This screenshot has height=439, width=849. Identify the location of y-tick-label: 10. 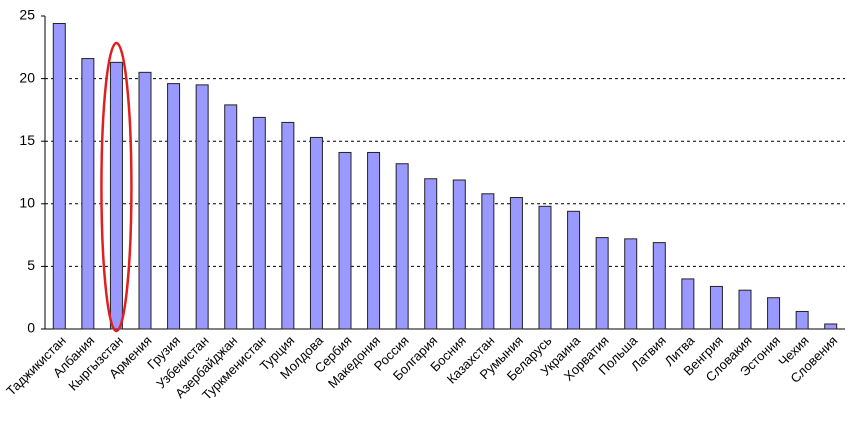
(27, 203).